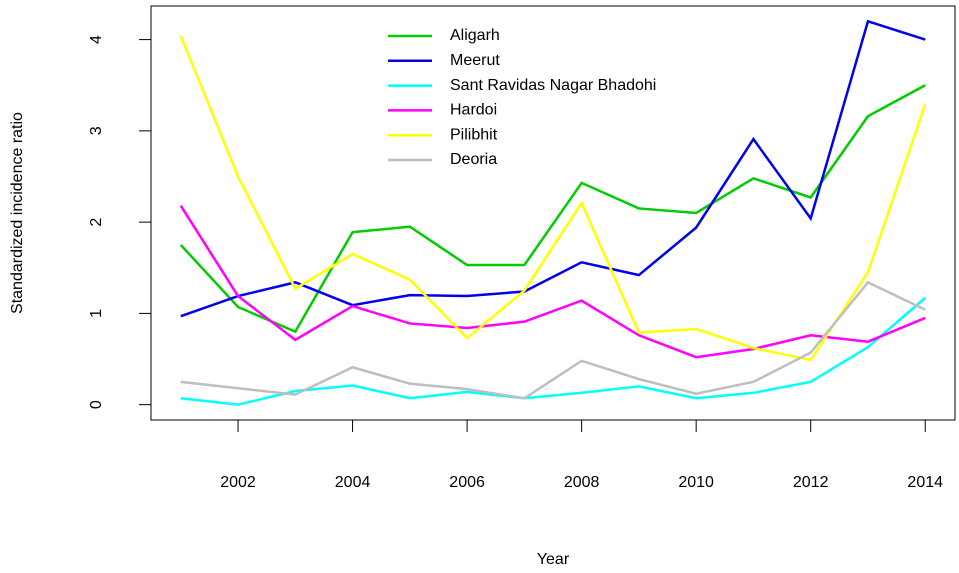 The image size is (959, 573). What do you see at coordinates (553, 559) in the screenshot?
I see `x-axis-label: Year` at bounding box center [553, 559].